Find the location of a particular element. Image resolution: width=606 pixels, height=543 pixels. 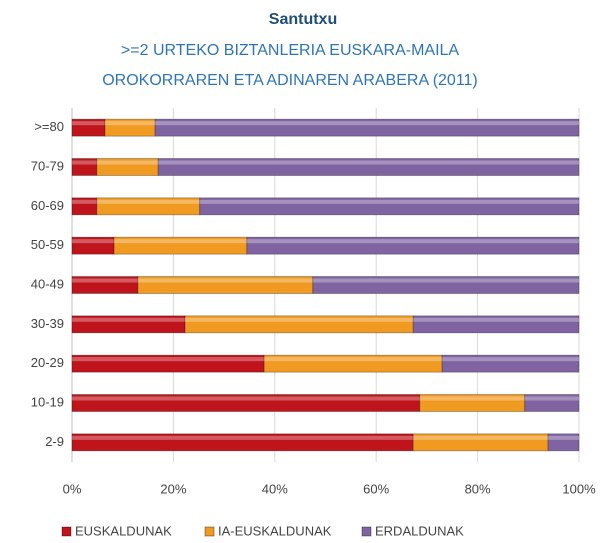

y-tick-label: 60-69 is located at coordinates (47, 205).